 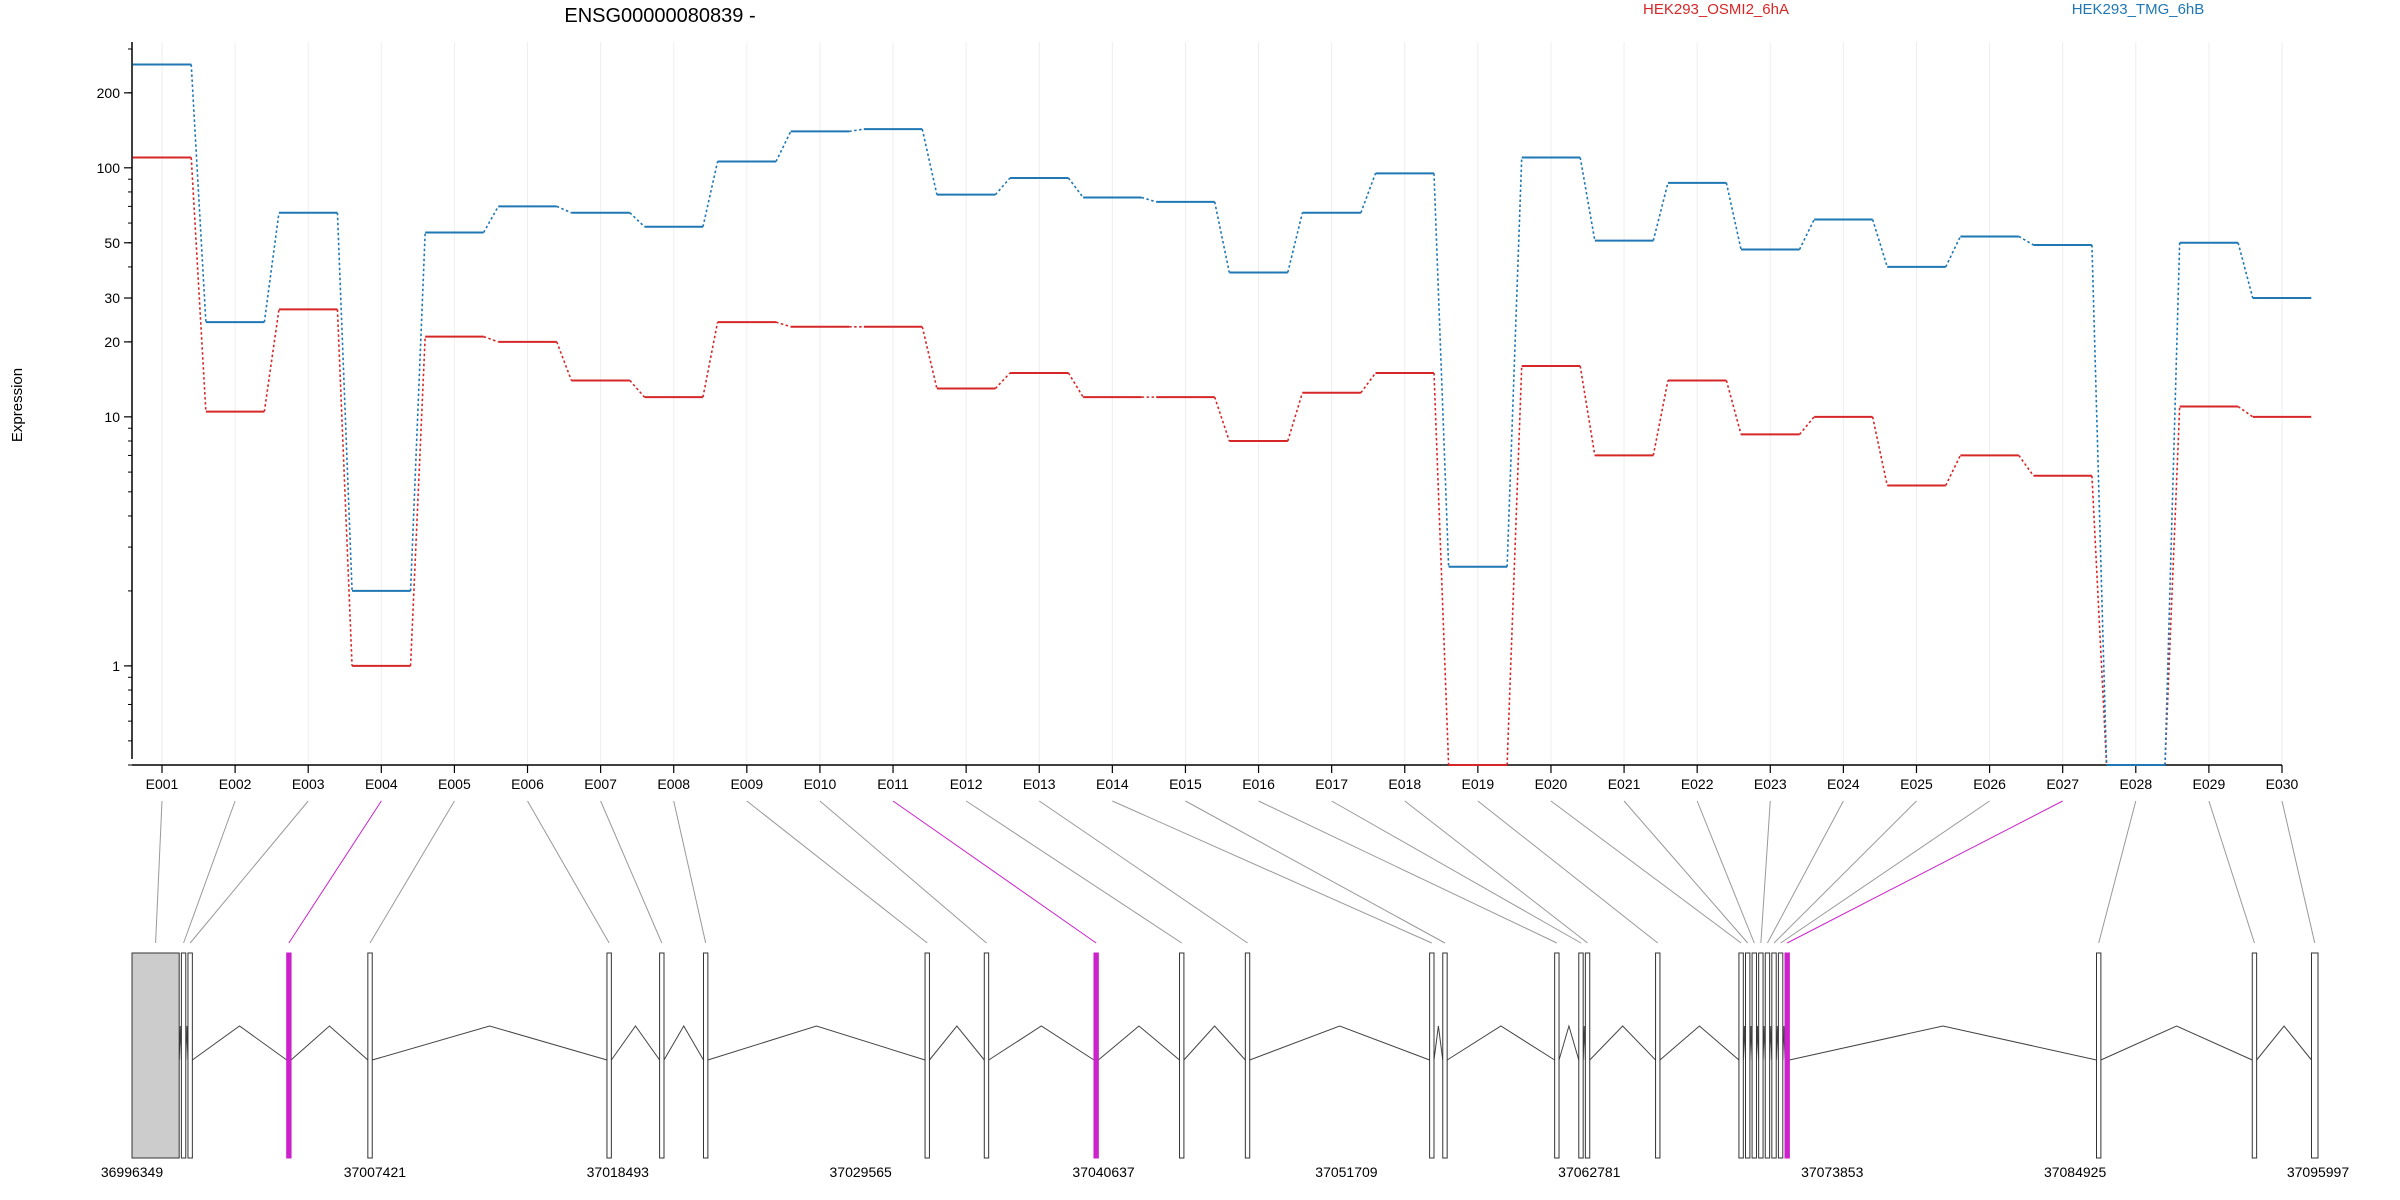 What do you see at coordinates (746, 784) in the screenshot?
I see `exon-label: E009` at bounding box center [746, 784].